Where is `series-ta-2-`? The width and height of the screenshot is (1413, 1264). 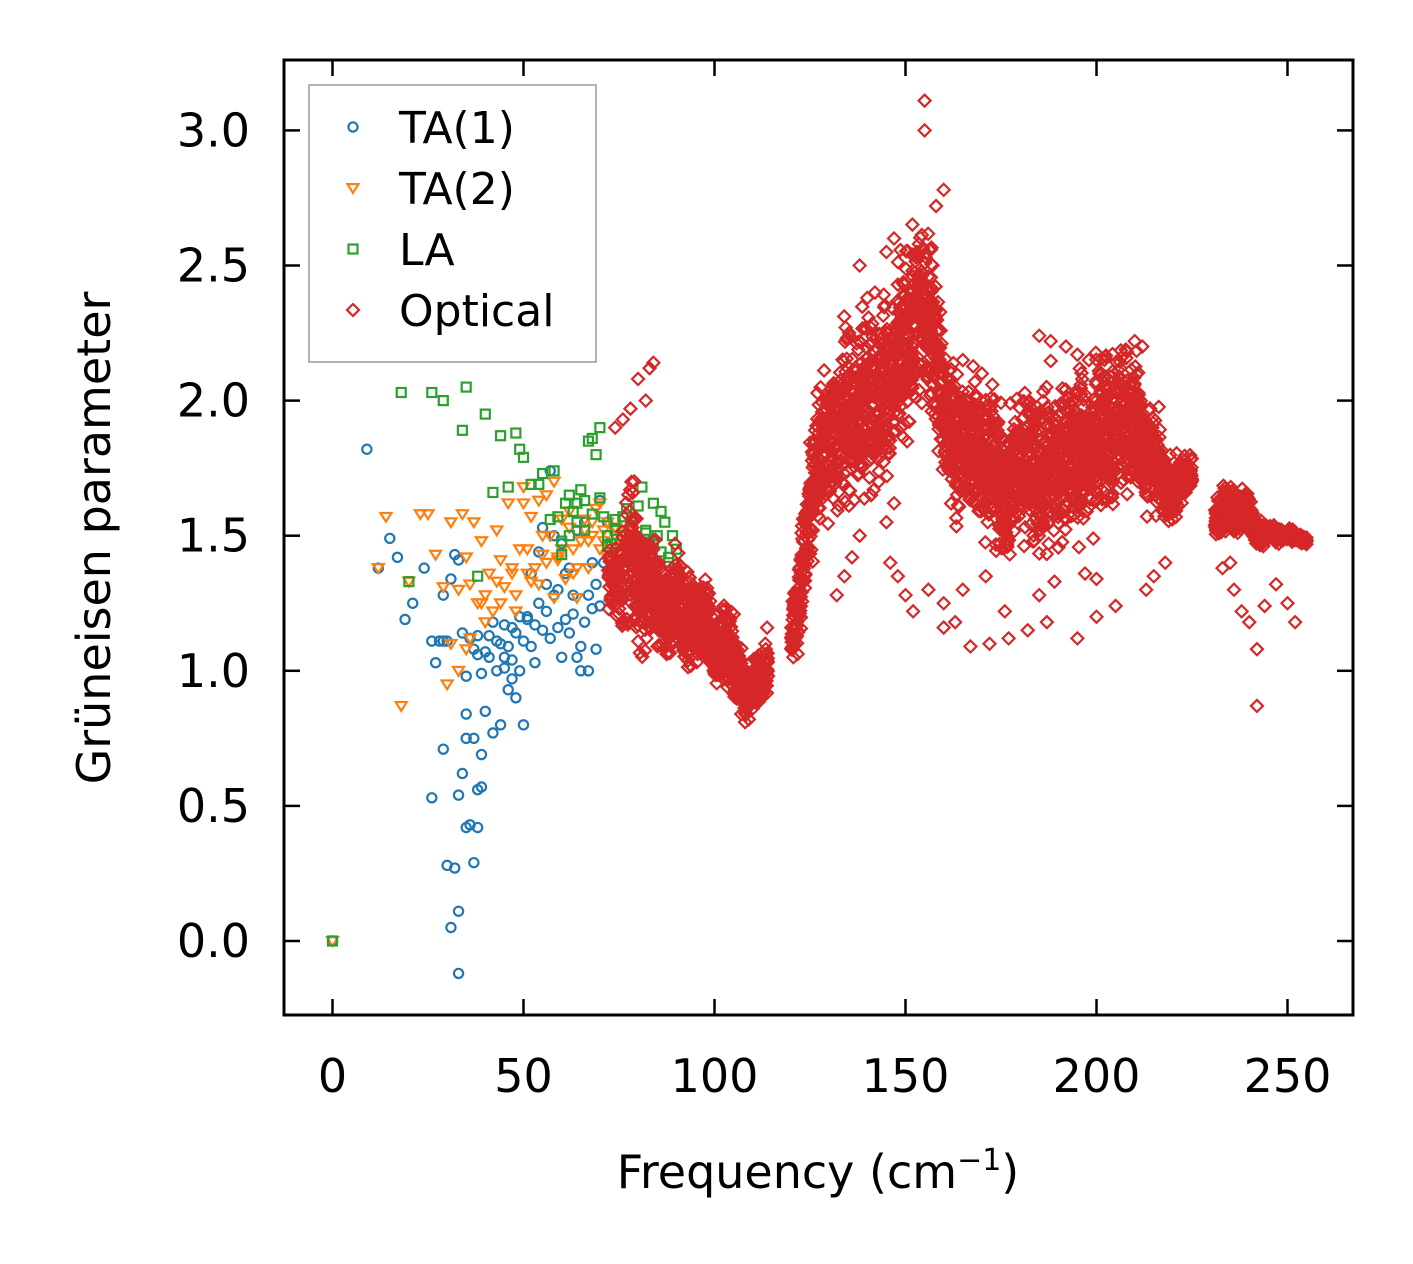 series-ta-2- is located at coordinates (481, 712).